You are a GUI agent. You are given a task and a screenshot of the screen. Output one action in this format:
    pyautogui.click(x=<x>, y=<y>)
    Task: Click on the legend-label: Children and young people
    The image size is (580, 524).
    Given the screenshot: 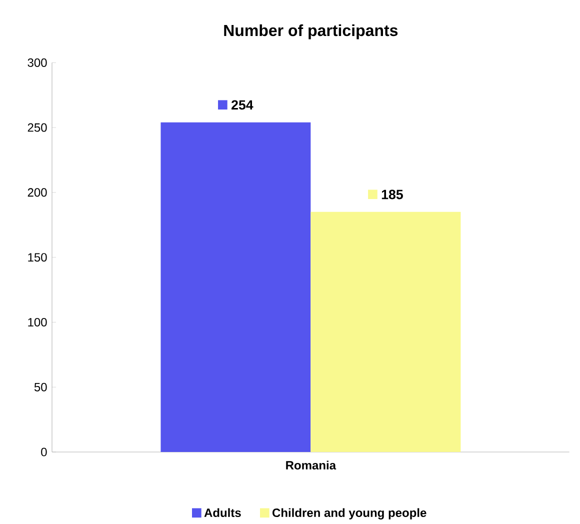 What is the action you would take?
    pyautogui.click(x=349, y=514)
    